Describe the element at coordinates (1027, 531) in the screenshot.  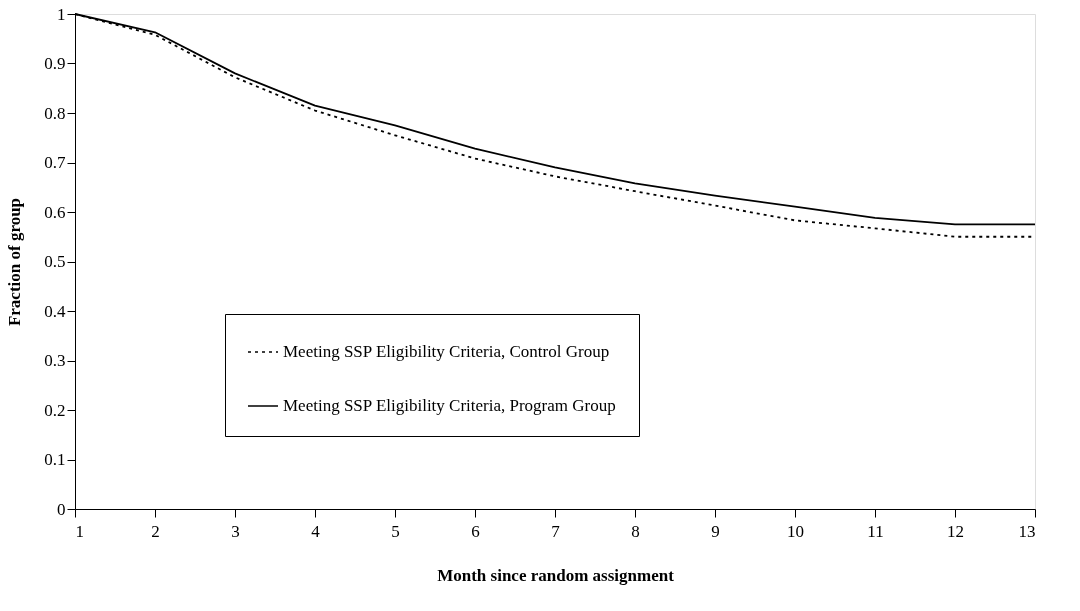
I see `x-tick-label: 13` at that location.